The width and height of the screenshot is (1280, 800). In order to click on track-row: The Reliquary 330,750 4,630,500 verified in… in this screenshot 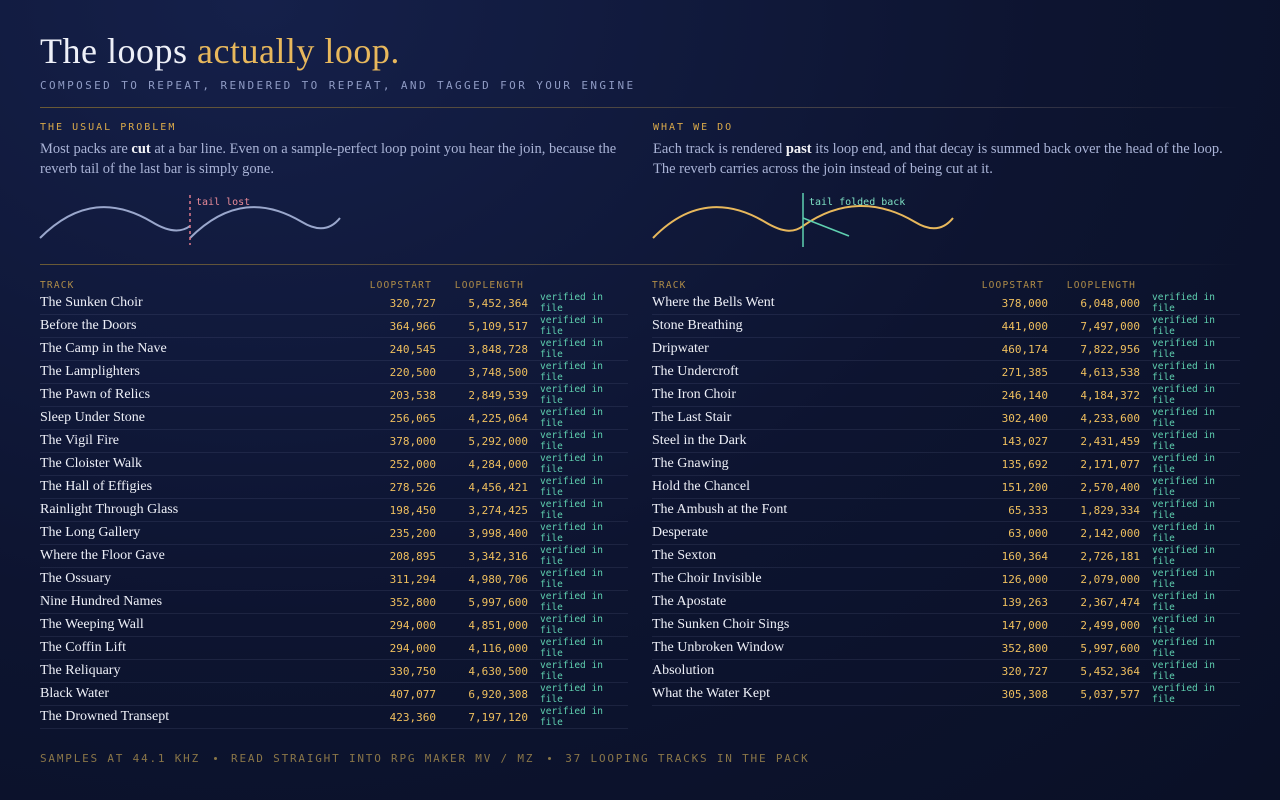, I will do `click(334, 671)`.